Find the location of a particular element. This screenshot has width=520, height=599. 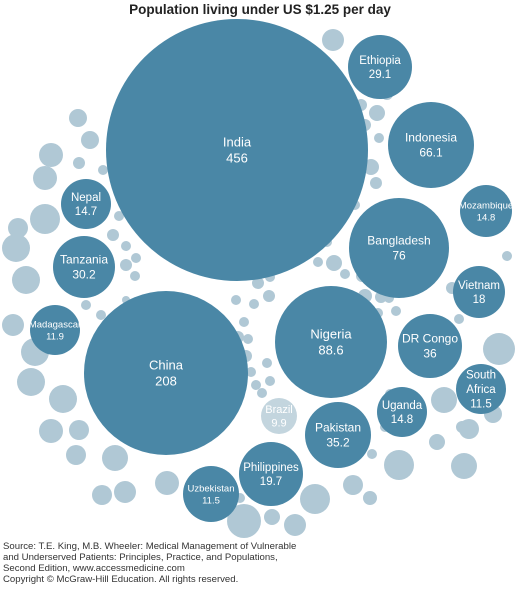

bubble-brazil is located at coordinates (279, 416).